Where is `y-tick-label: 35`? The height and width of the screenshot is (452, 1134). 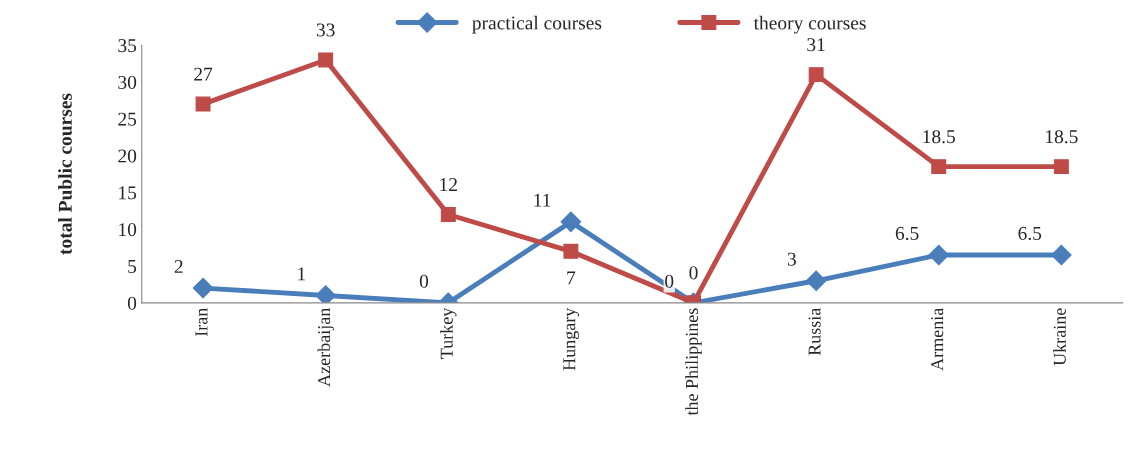 y-tick-label: 35 is located at coordinates (127, 46).